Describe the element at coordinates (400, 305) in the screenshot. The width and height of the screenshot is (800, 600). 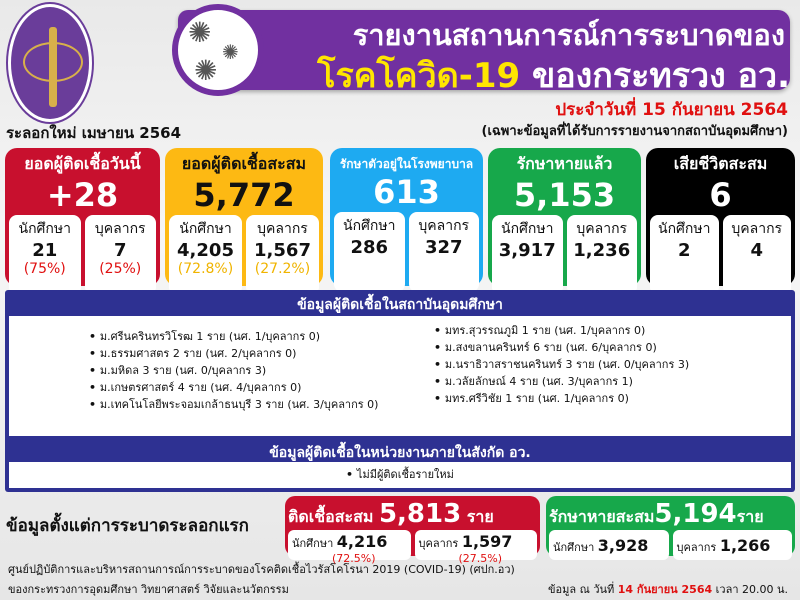
I see `institutions-heading: ข้อมูลผู้ติดเชื้อในสถาบันอุดมศึกษา` at that location.